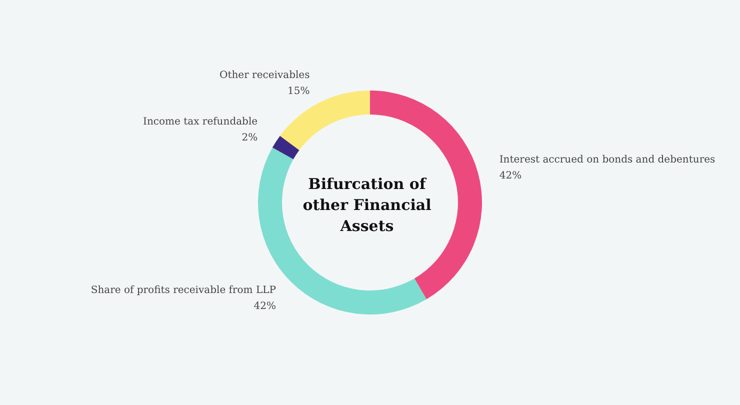 The width and height of the screenshot is (740, 405). Describe the element at coordinates (607, 160) in the screenshot. I see `slice-label: Interest accrued on bonds and debentures` at that location.